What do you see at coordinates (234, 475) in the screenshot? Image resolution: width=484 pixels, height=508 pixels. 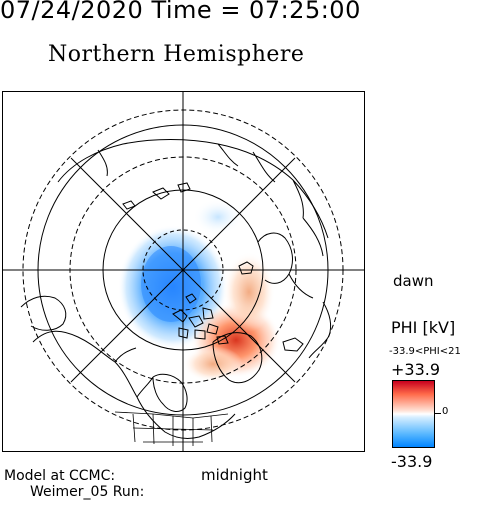 I see `midnight-label: midnight` at bounding box center [234, 475].